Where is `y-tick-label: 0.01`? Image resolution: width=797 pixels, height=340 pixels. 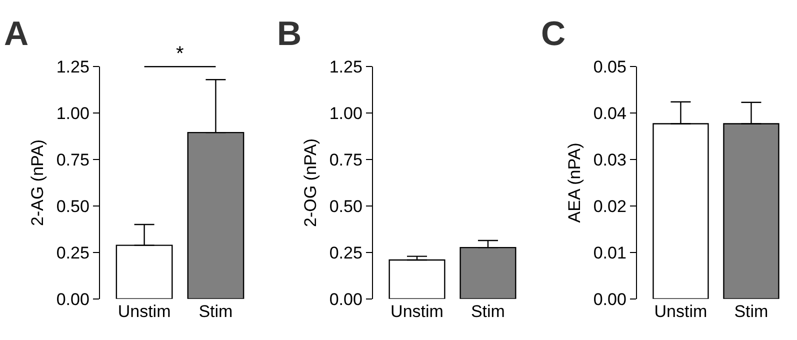 y-tick-label: 0.01 is located at coordinates (609, 252).